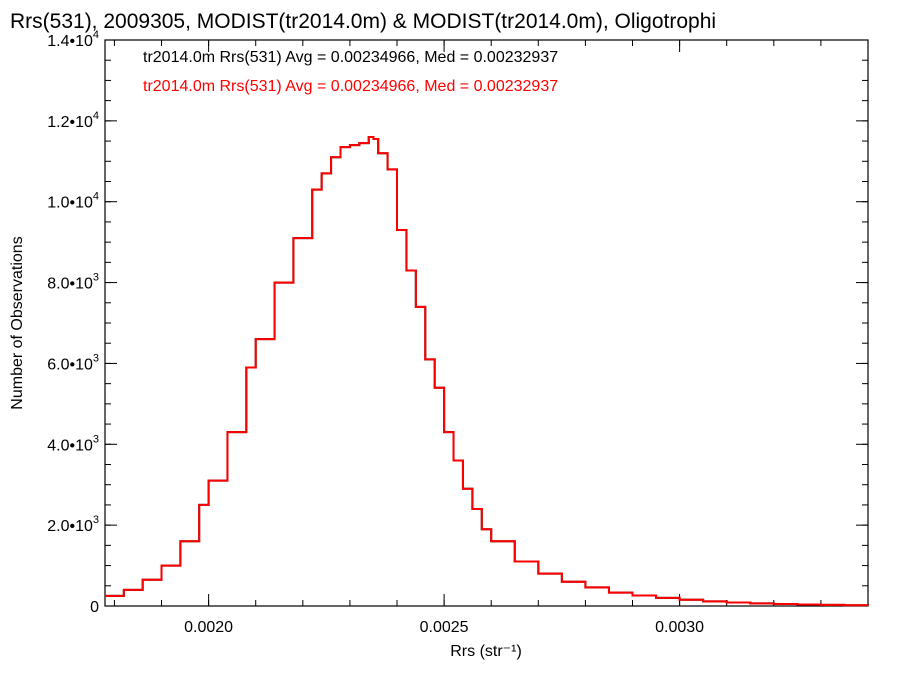 The image size is (900, 675). Describe the element at coordinates (70, 526) in the screenshot. I see `y-tick-mantissa: 2.0•10` at that location.